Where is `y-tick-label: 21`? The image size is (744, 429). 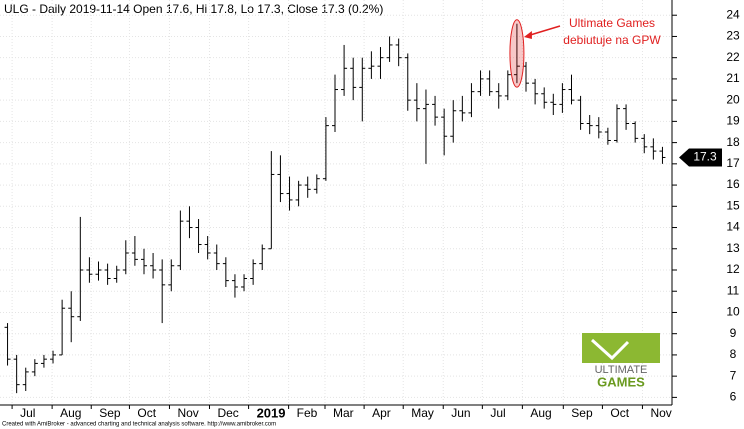
y-tick-label: 21 is located at coordinates (733, 78).